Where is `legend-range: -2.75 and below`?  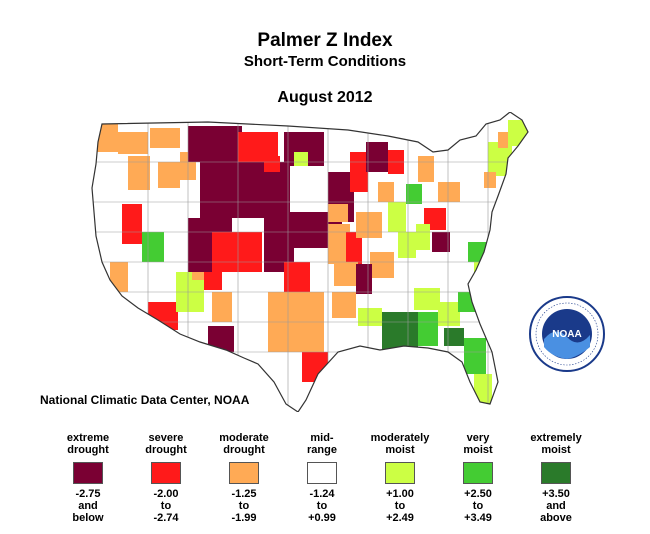
legend-range: -2.75 and below is located at coordinates (88, 506).